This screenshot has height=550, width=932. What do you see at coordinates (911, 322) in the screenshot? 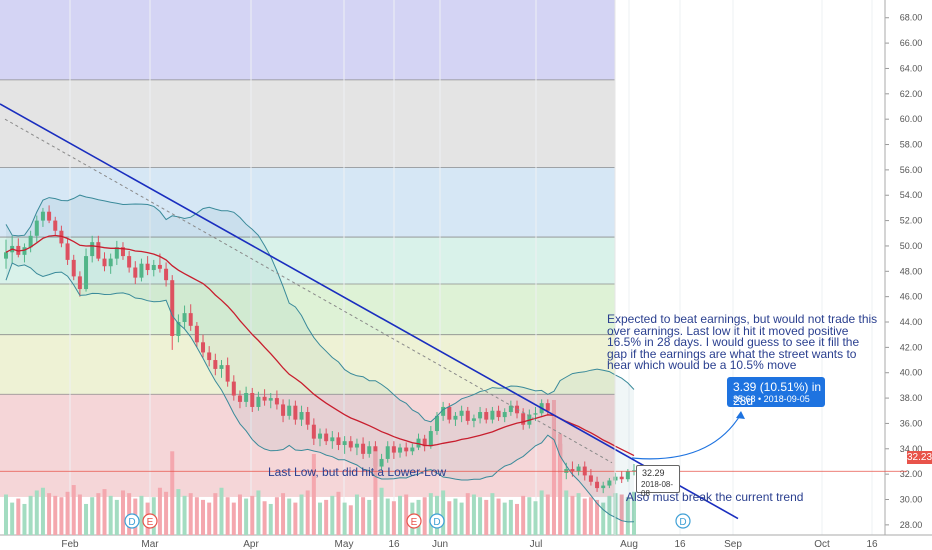
I see `y-tick-label-12: 44.00` at bounding box center [911, 322].